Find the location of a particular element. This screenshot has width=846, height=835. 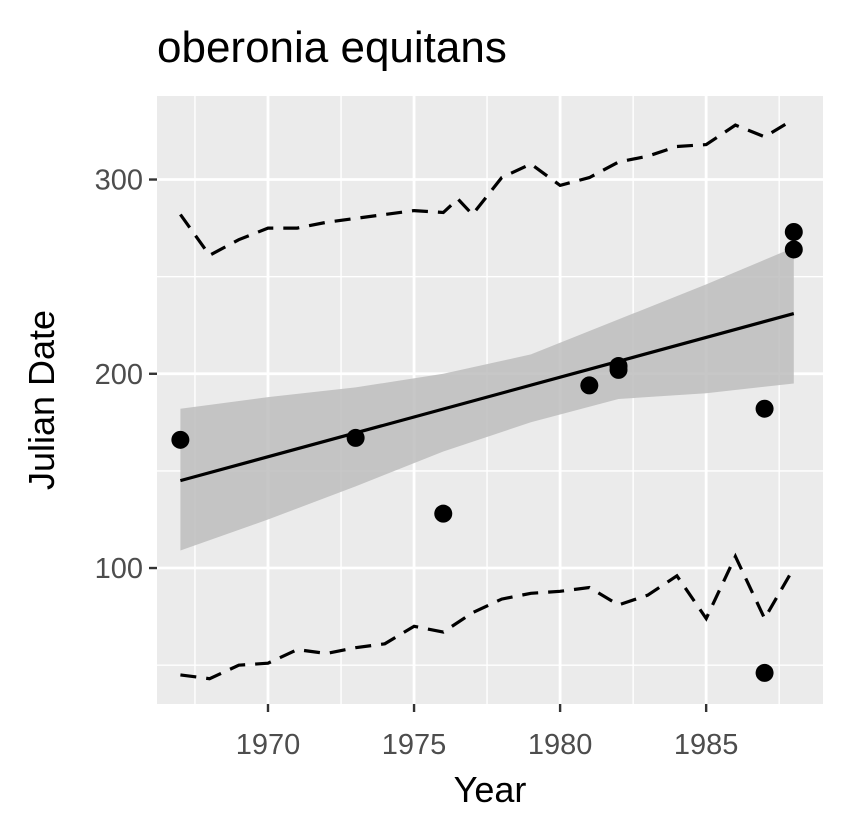

lower-quantile-line is located at coordinates (488, 616).